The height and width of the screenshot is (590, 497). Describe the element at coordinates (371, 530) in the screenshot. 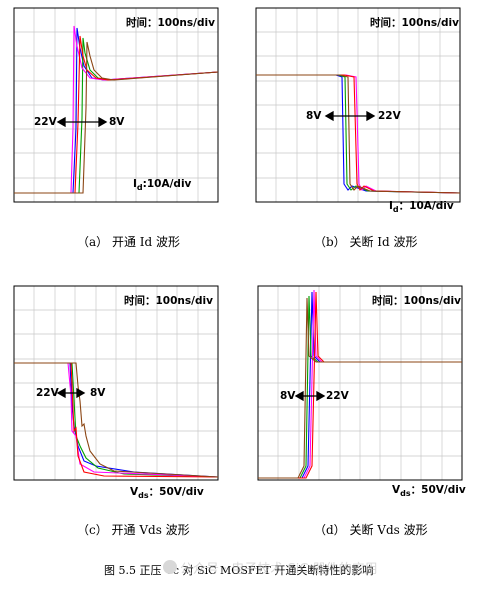

I see `caption-d: （d） 关断 Vds 波形` at that location.